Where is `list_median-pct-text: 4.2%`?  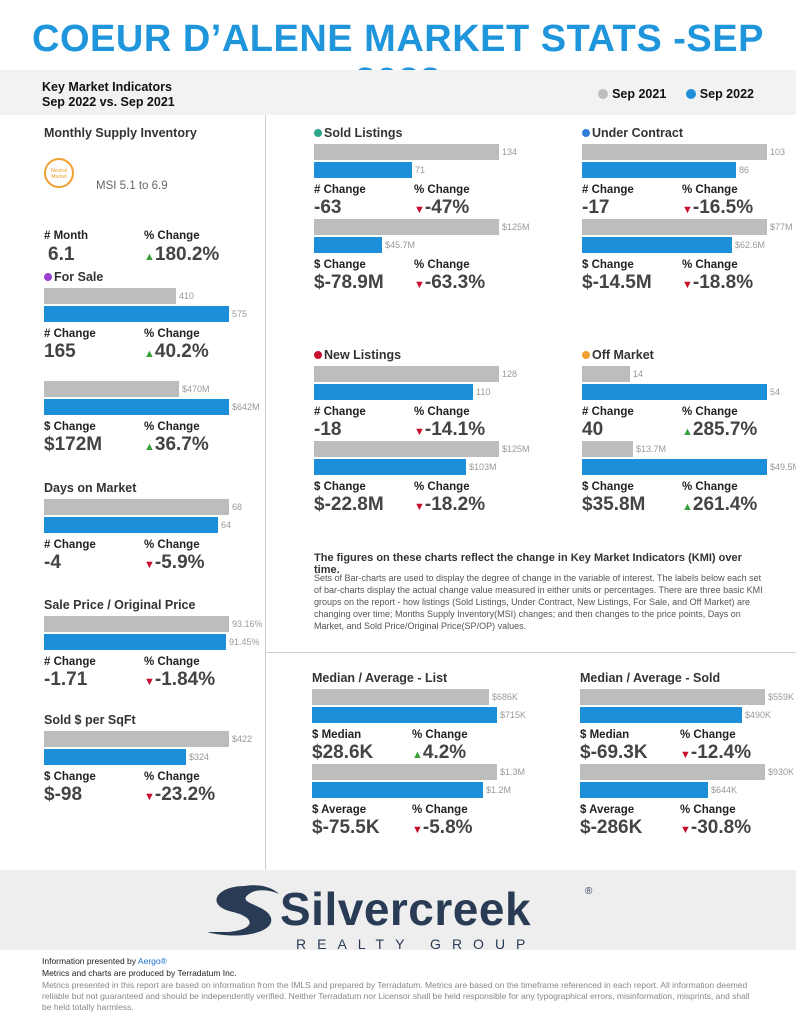 list_median-pct-text: 4.2% is located at coordinates (444, 752).